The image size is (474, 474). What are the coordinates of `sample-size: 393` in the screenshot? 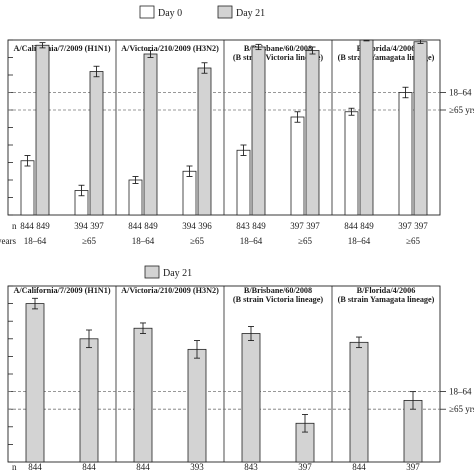 It's located at (197, 467).